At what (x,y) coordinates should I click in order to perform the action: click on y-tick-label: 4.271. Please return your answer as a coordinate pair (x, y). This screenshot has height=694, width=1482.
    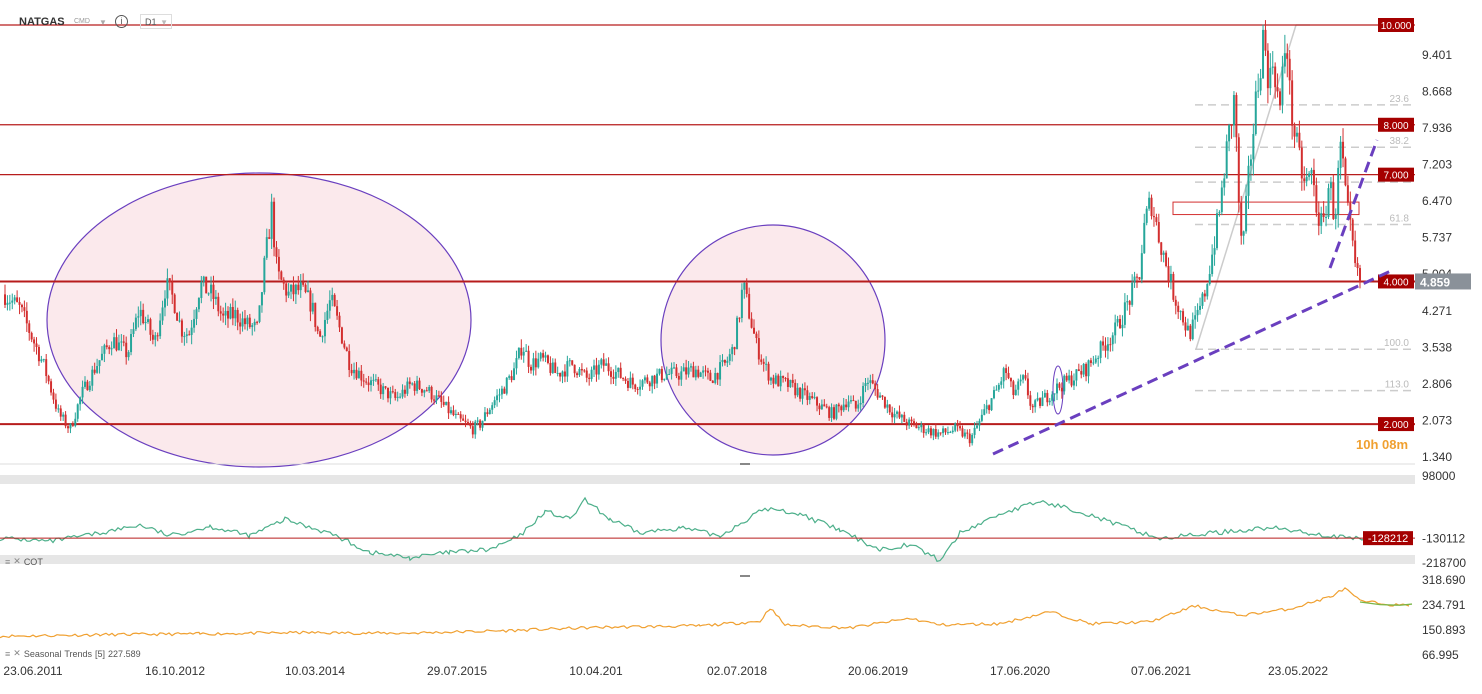
    Looking at the image, I should click on (1437, 311).